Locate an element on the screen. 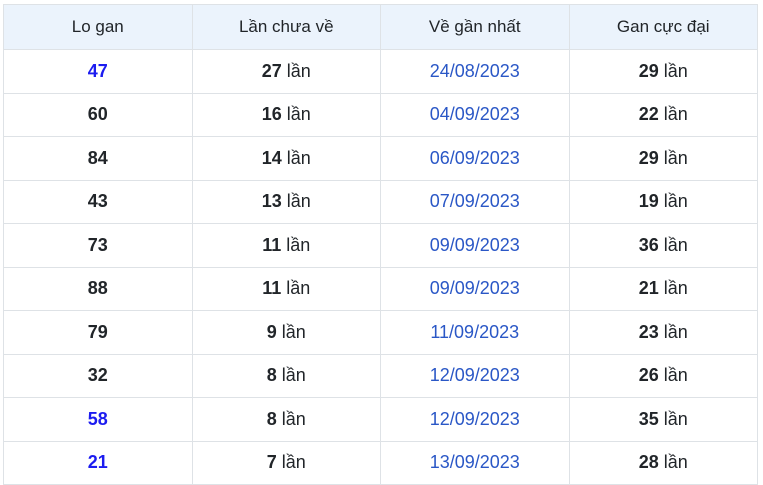 This screenshot has width=763, height=485. last-seen-cell: 13/09/2023 is located at coordinates (475, 462).